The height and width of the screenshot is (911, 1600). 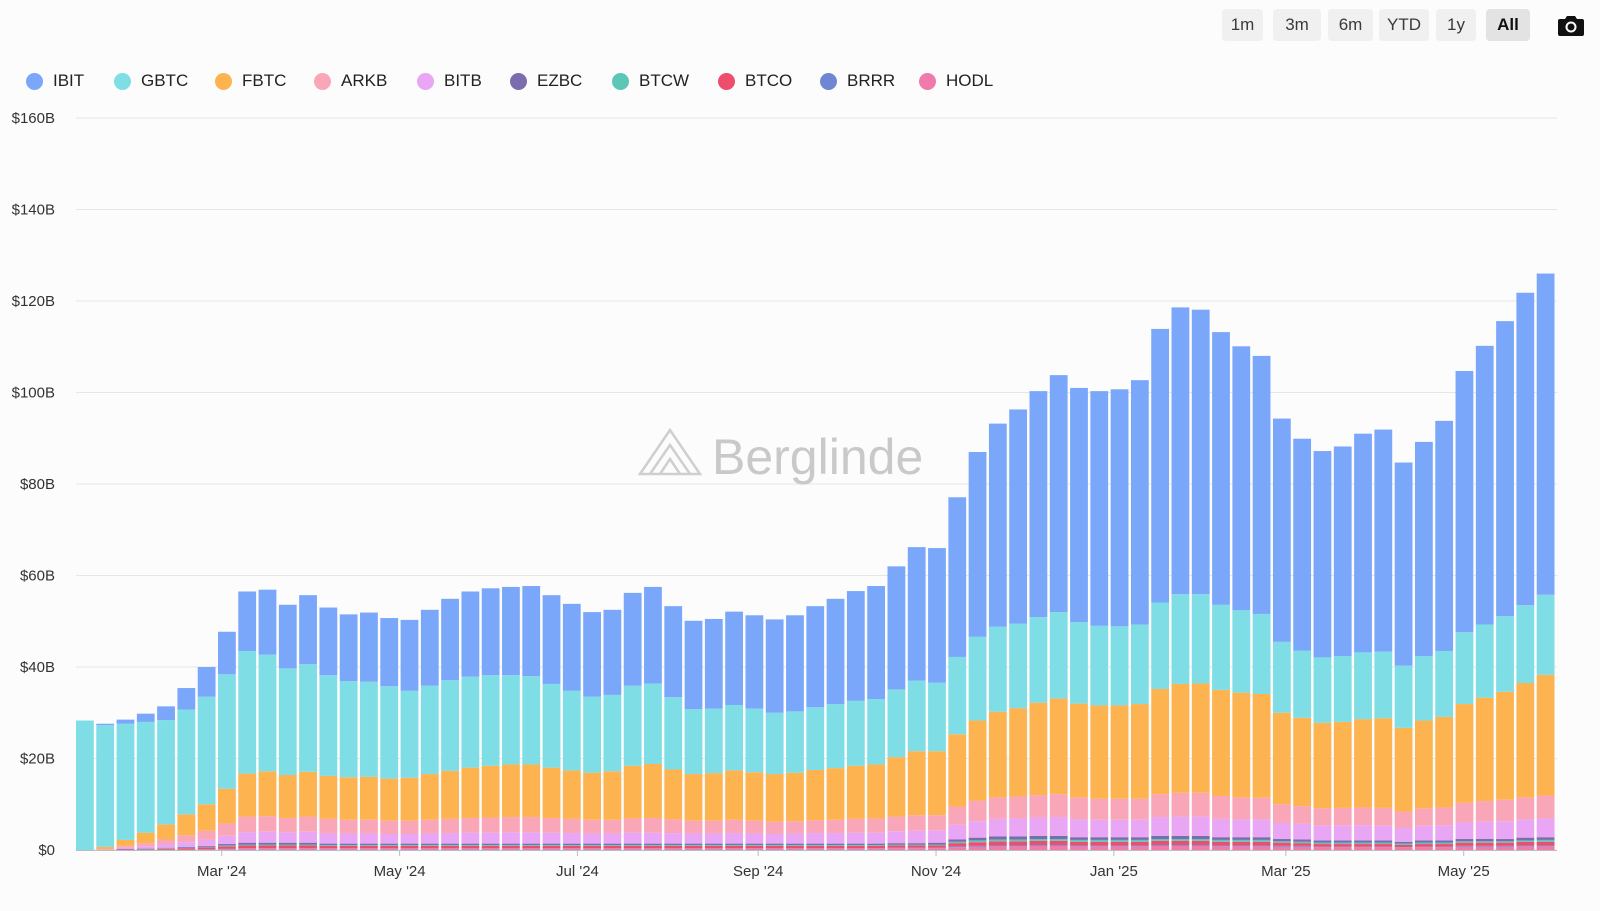 I want to click on legend-item-ibit: IBIT, so click(x=55, y=81).